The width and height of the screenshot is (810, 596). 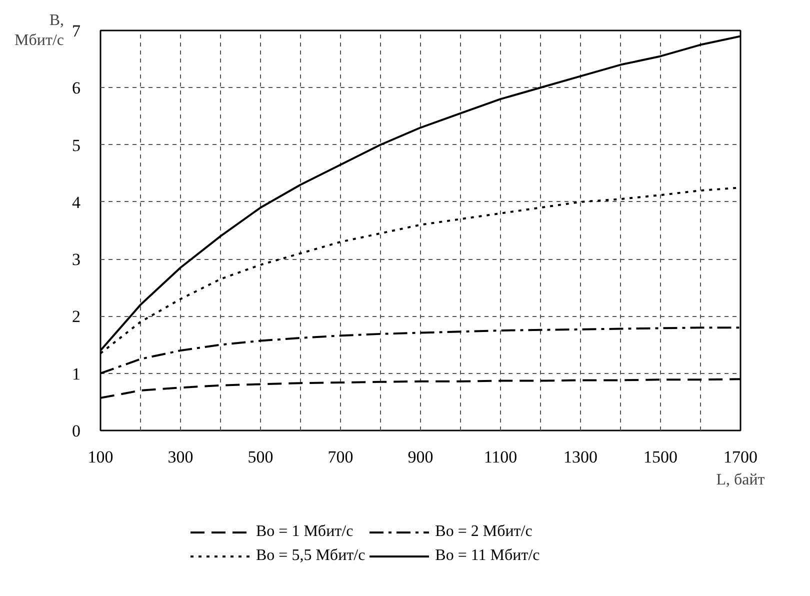 What do you see at coordinates (76, 316) in the screenshot?
I see `y-tick-label: 2` at bounding box center [76, 316].